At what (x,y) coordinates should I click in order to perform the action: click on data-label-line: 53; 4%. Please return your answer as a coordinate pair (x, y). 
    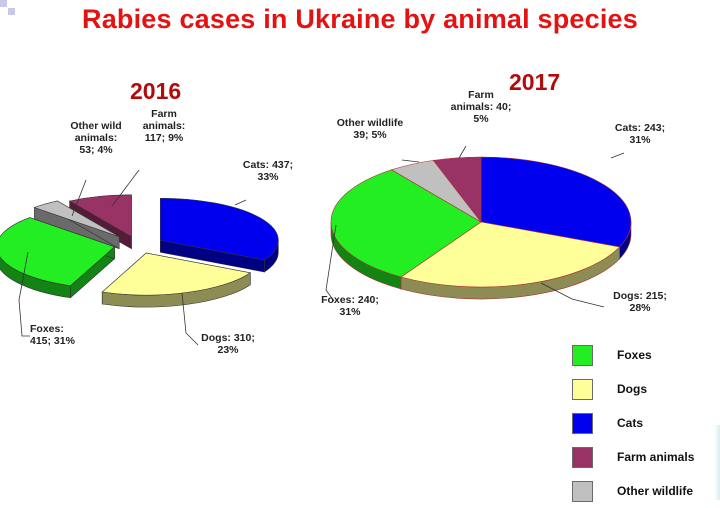
    Looking at the image, I should click on (96, 150).